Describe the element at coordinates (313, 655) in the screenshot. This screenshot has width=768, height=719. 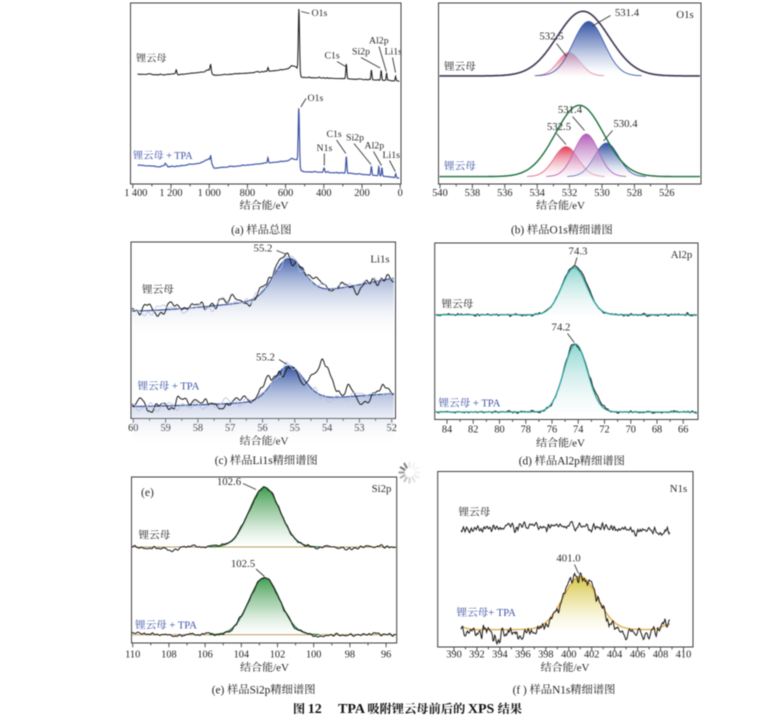
I see `svg-text: 100` at that location.